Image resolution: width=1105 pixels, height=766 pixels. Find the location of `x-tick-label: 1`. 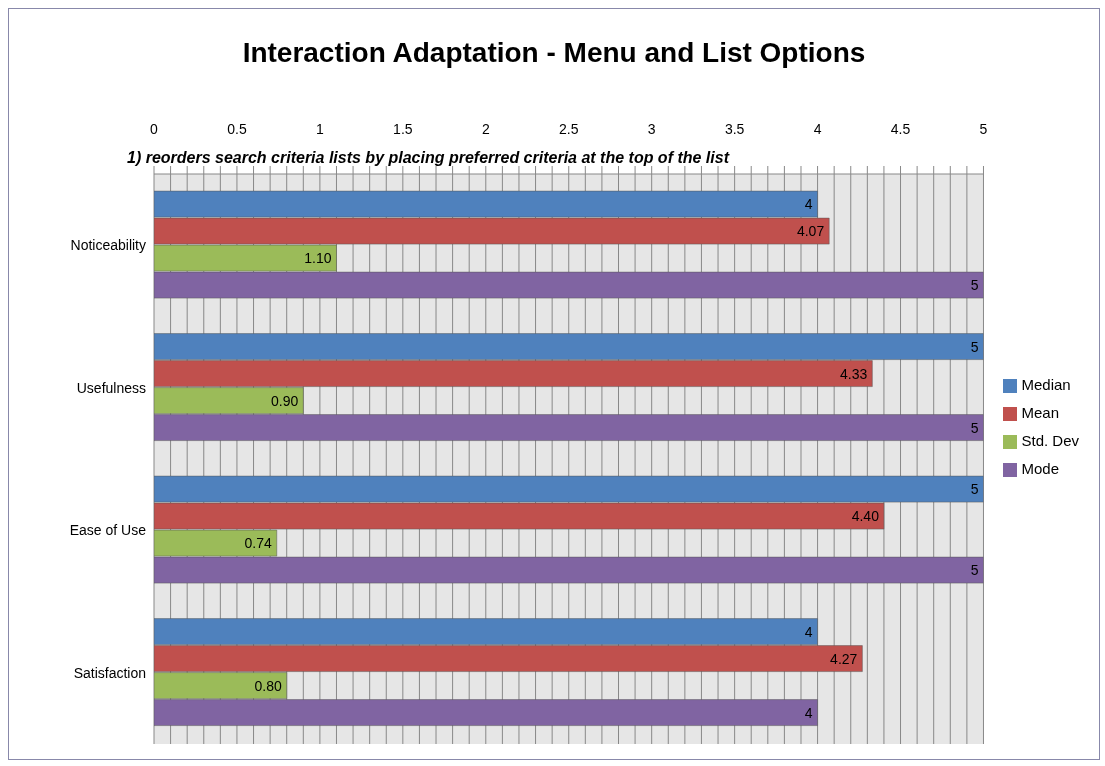

x-tick-label: 1 is located at coordinates (320, 129).